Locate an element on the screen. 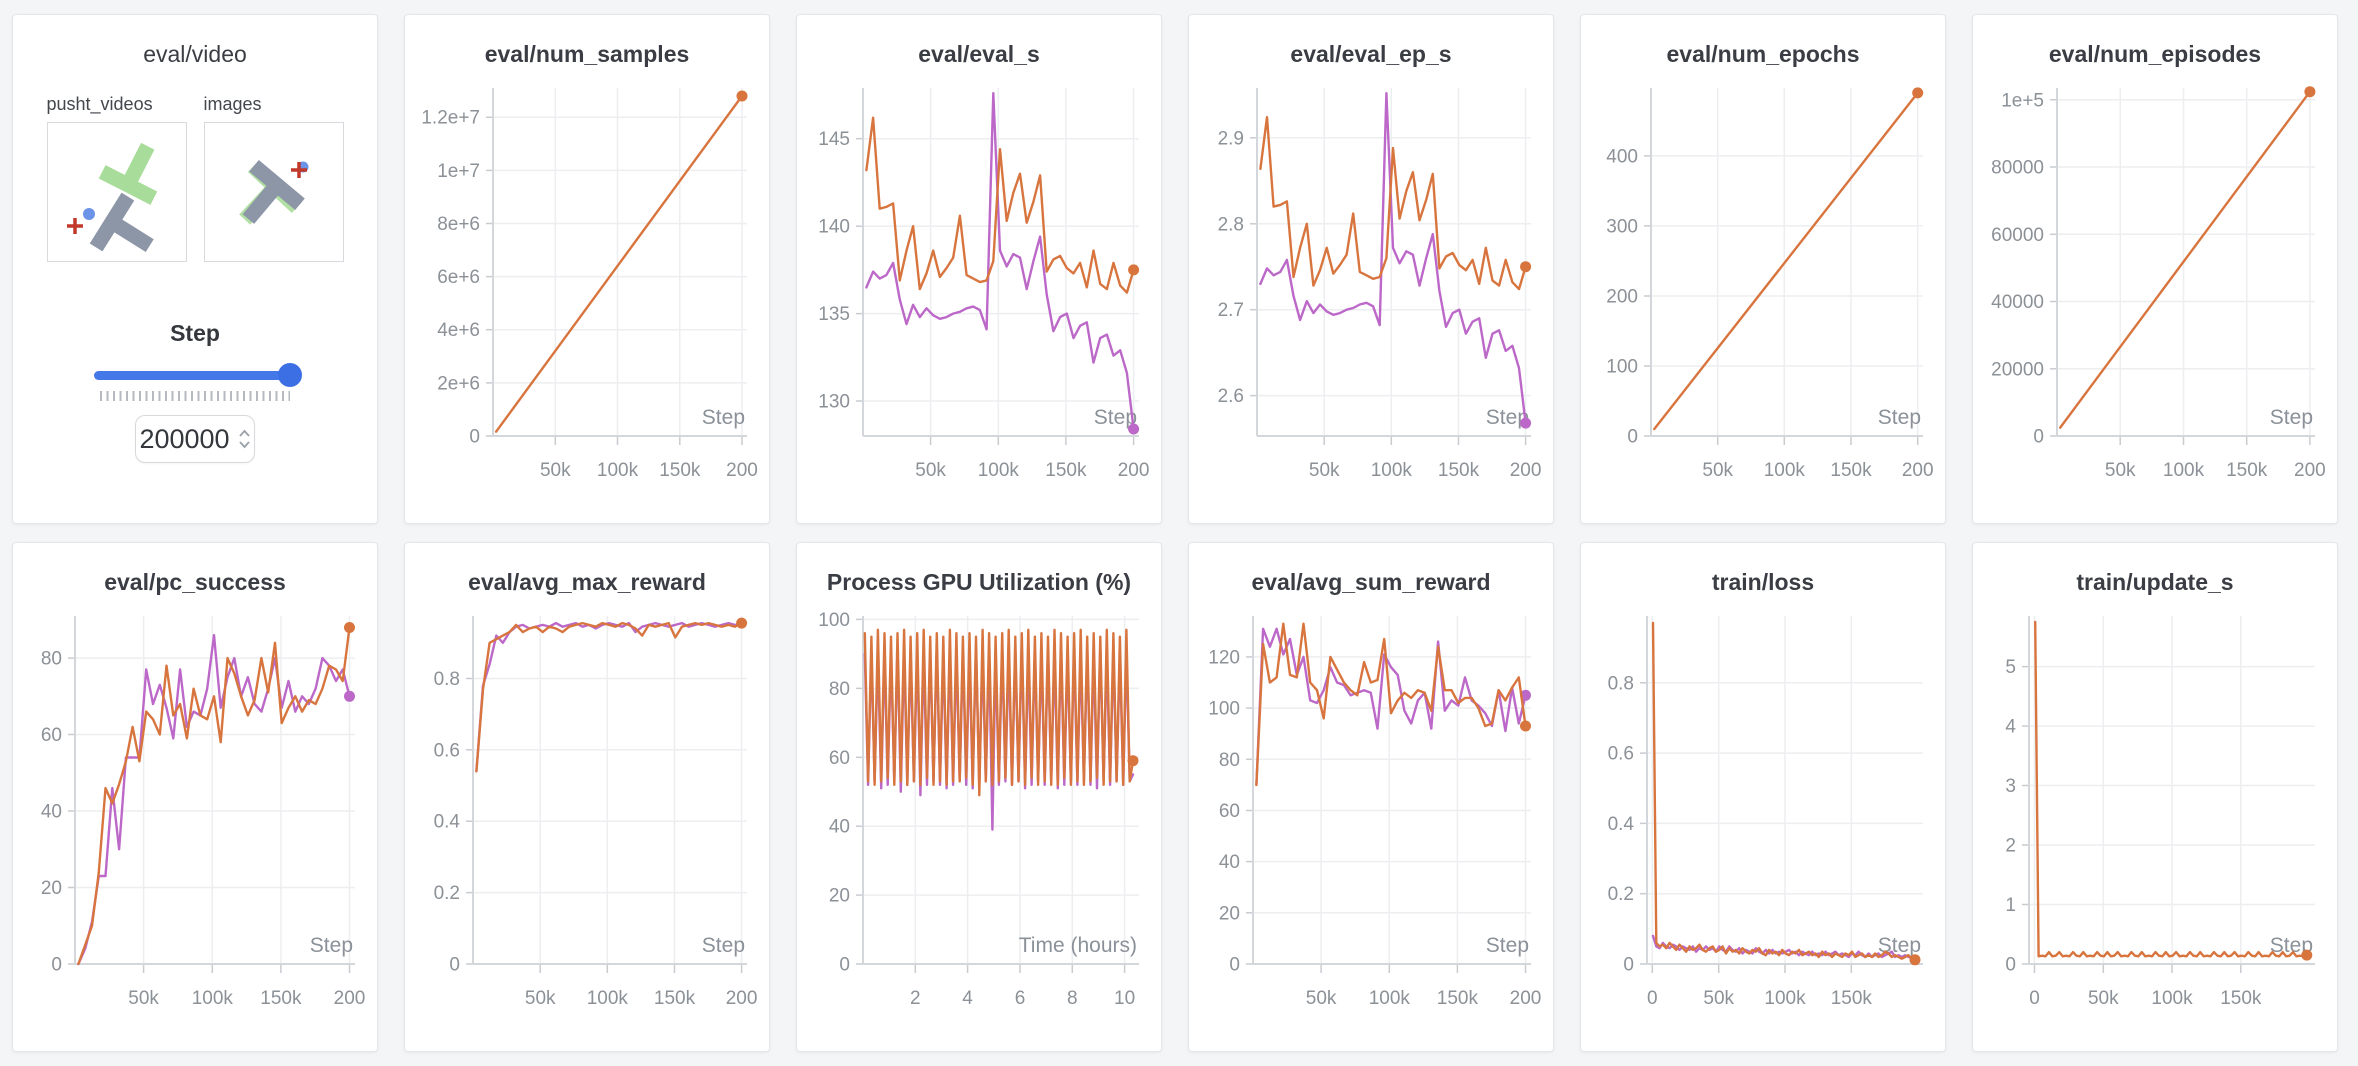 The image size is (2358, 1066). line-chart-svg: 0 20 40 60 80 50k 100k 150k 200 Step is located at coordinates (196, 820).